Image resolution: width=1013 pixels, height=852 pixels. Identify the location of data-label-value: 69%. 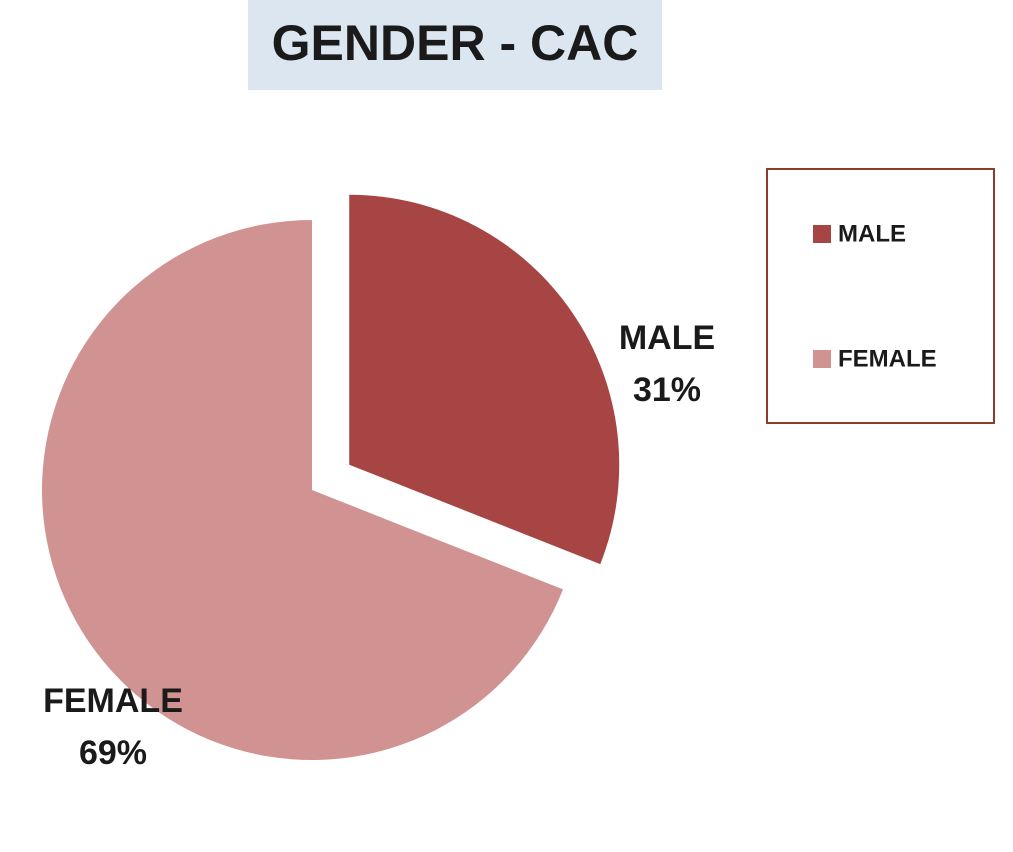
(113, 753).